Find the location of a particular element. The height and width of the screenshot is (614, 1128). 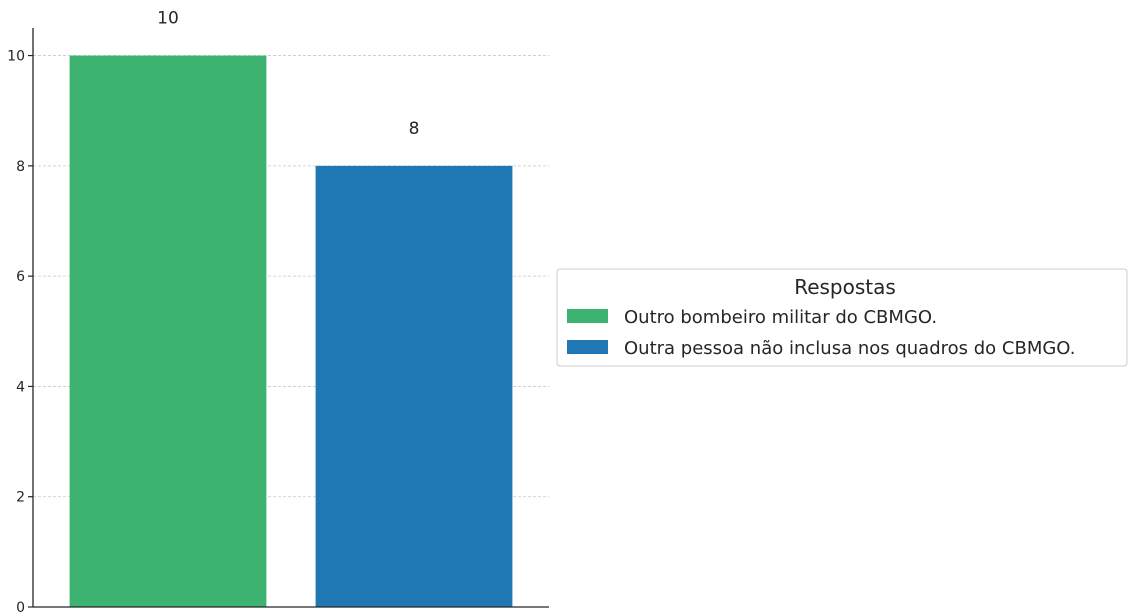

y-ticks: 0 2 4 6 8 10 is located at coordinates (20, 331).